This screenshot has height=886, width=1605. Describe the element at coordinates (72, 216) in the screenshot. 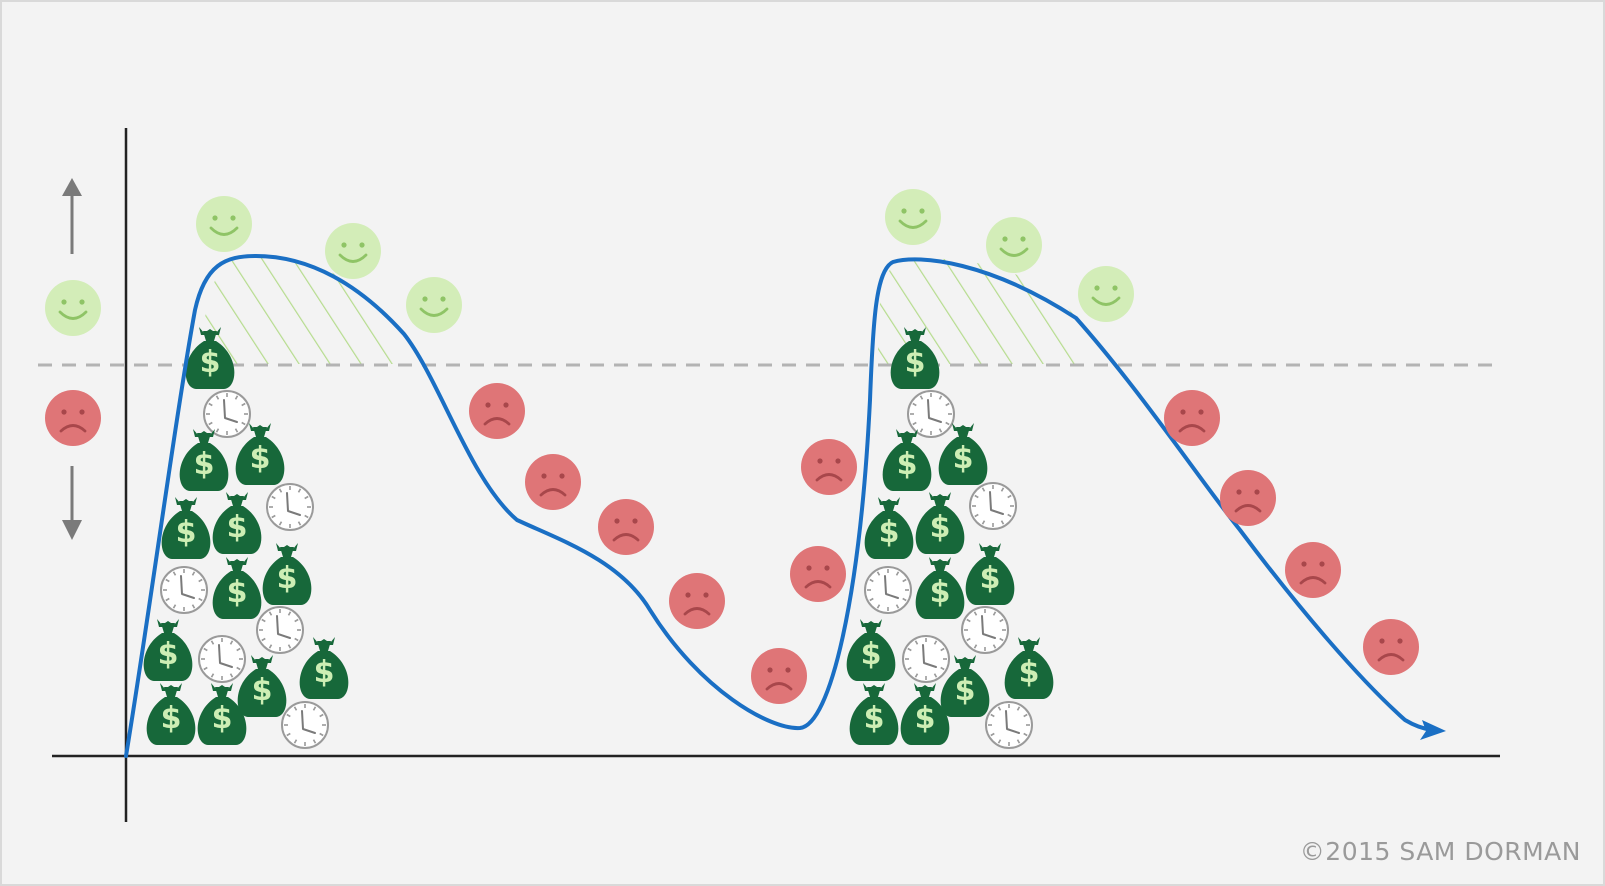

I see `arrow-up-icon` at that location.